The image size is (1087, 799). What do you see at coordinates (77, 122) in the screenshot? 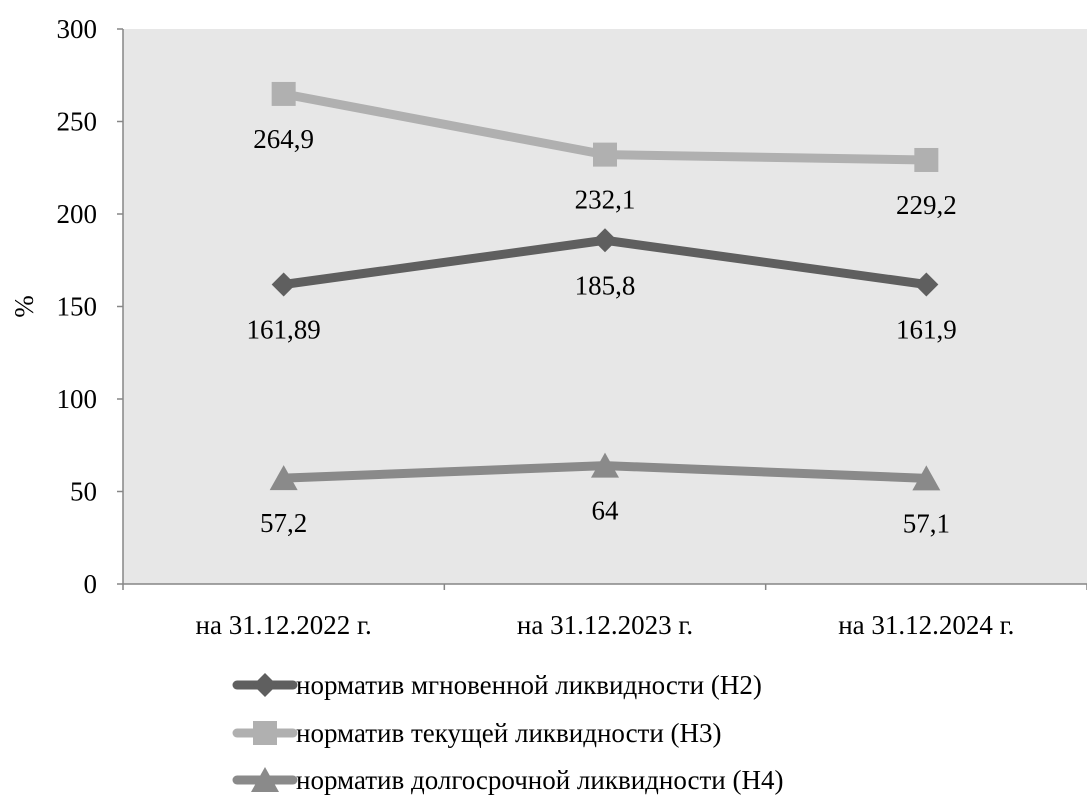
I see `y-tick-label: 250` at bounding box center [77, 122].